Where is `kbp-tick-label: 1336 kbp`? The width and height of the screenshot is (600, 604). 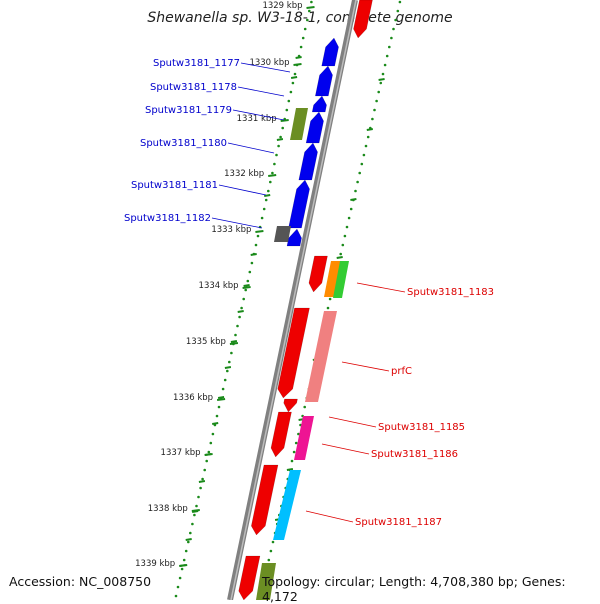
kbp-tick-label: 1336 kbp is located at coordinates (193, 398).